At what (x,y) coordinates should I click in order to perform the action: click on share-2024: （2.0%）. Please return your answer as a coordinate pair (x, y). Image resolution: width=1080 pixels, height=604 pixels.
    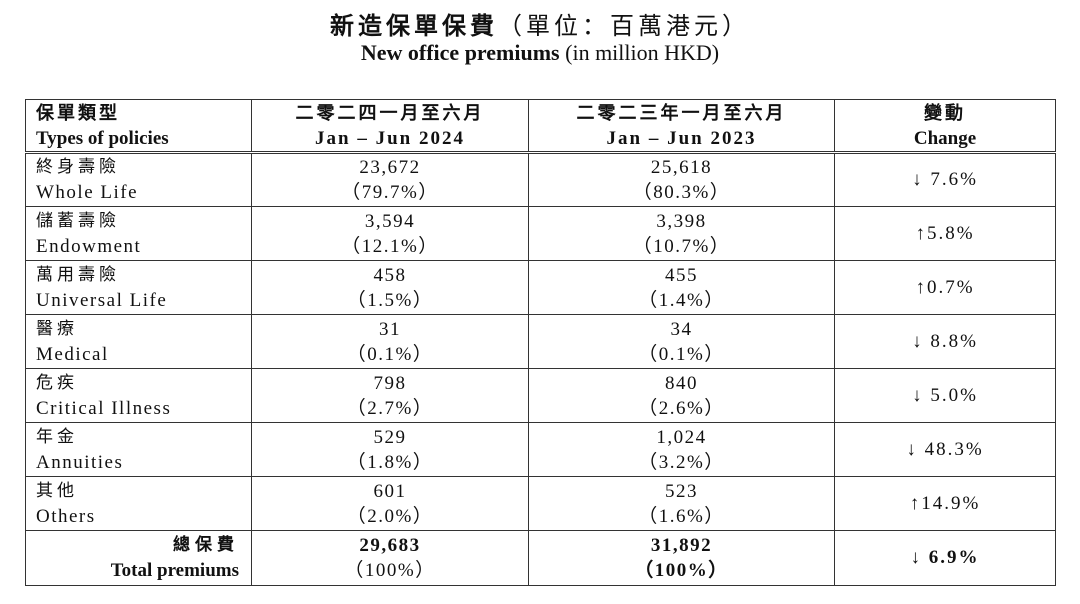
    Looking at the image, I should click on (390, 516).